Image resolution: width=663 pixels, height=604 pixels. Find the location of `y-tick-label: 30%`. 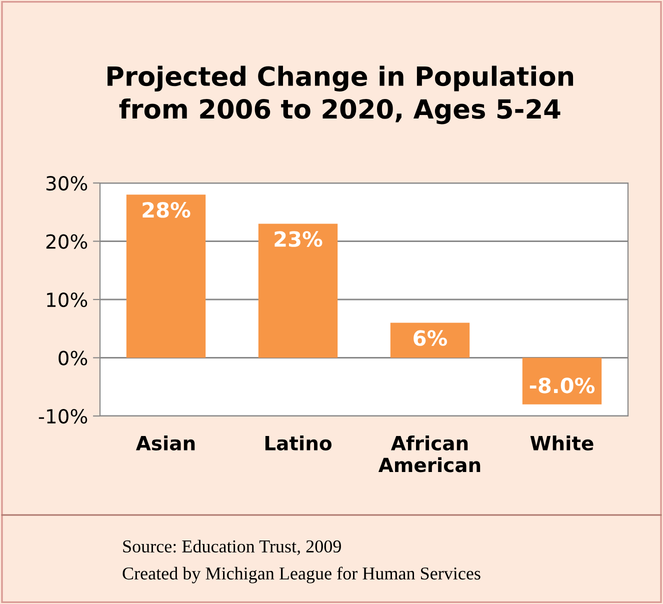

y-tick-label: 30% is located at coordinates (67, 183).